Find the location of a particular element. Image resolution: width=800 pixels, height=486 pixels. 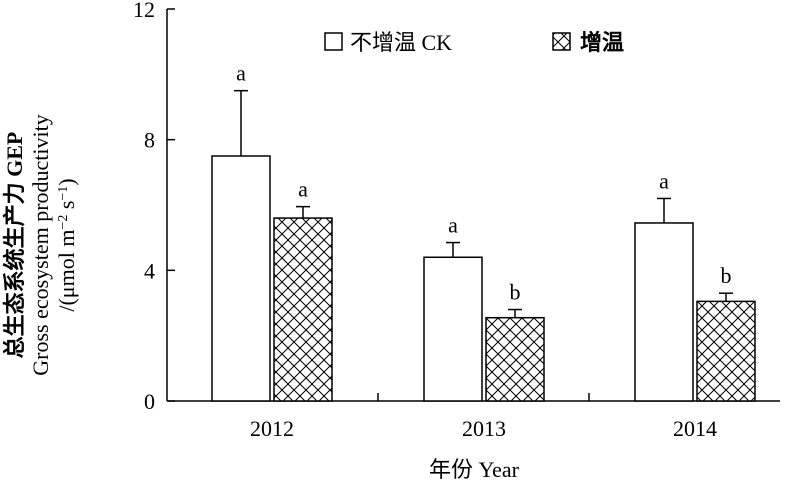

legend-swatch-ck is located at coordinates (333, 41).